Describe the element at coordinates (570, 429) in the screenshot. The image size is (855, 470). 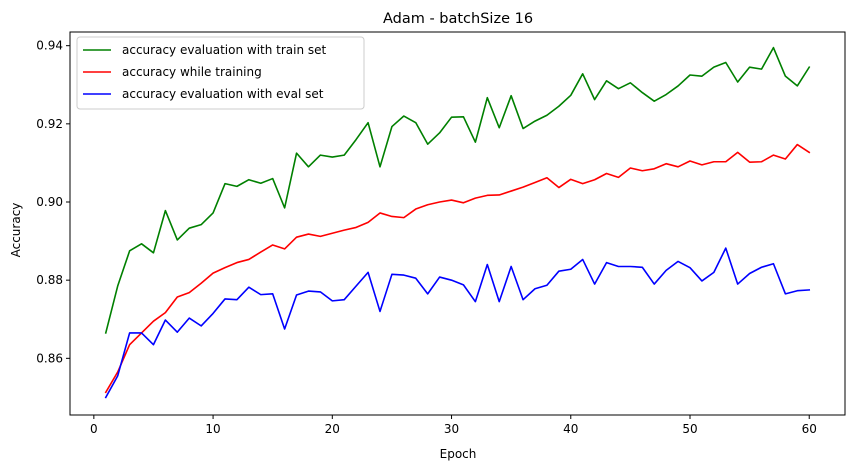
I see `x-tick-label: 40` at that location.